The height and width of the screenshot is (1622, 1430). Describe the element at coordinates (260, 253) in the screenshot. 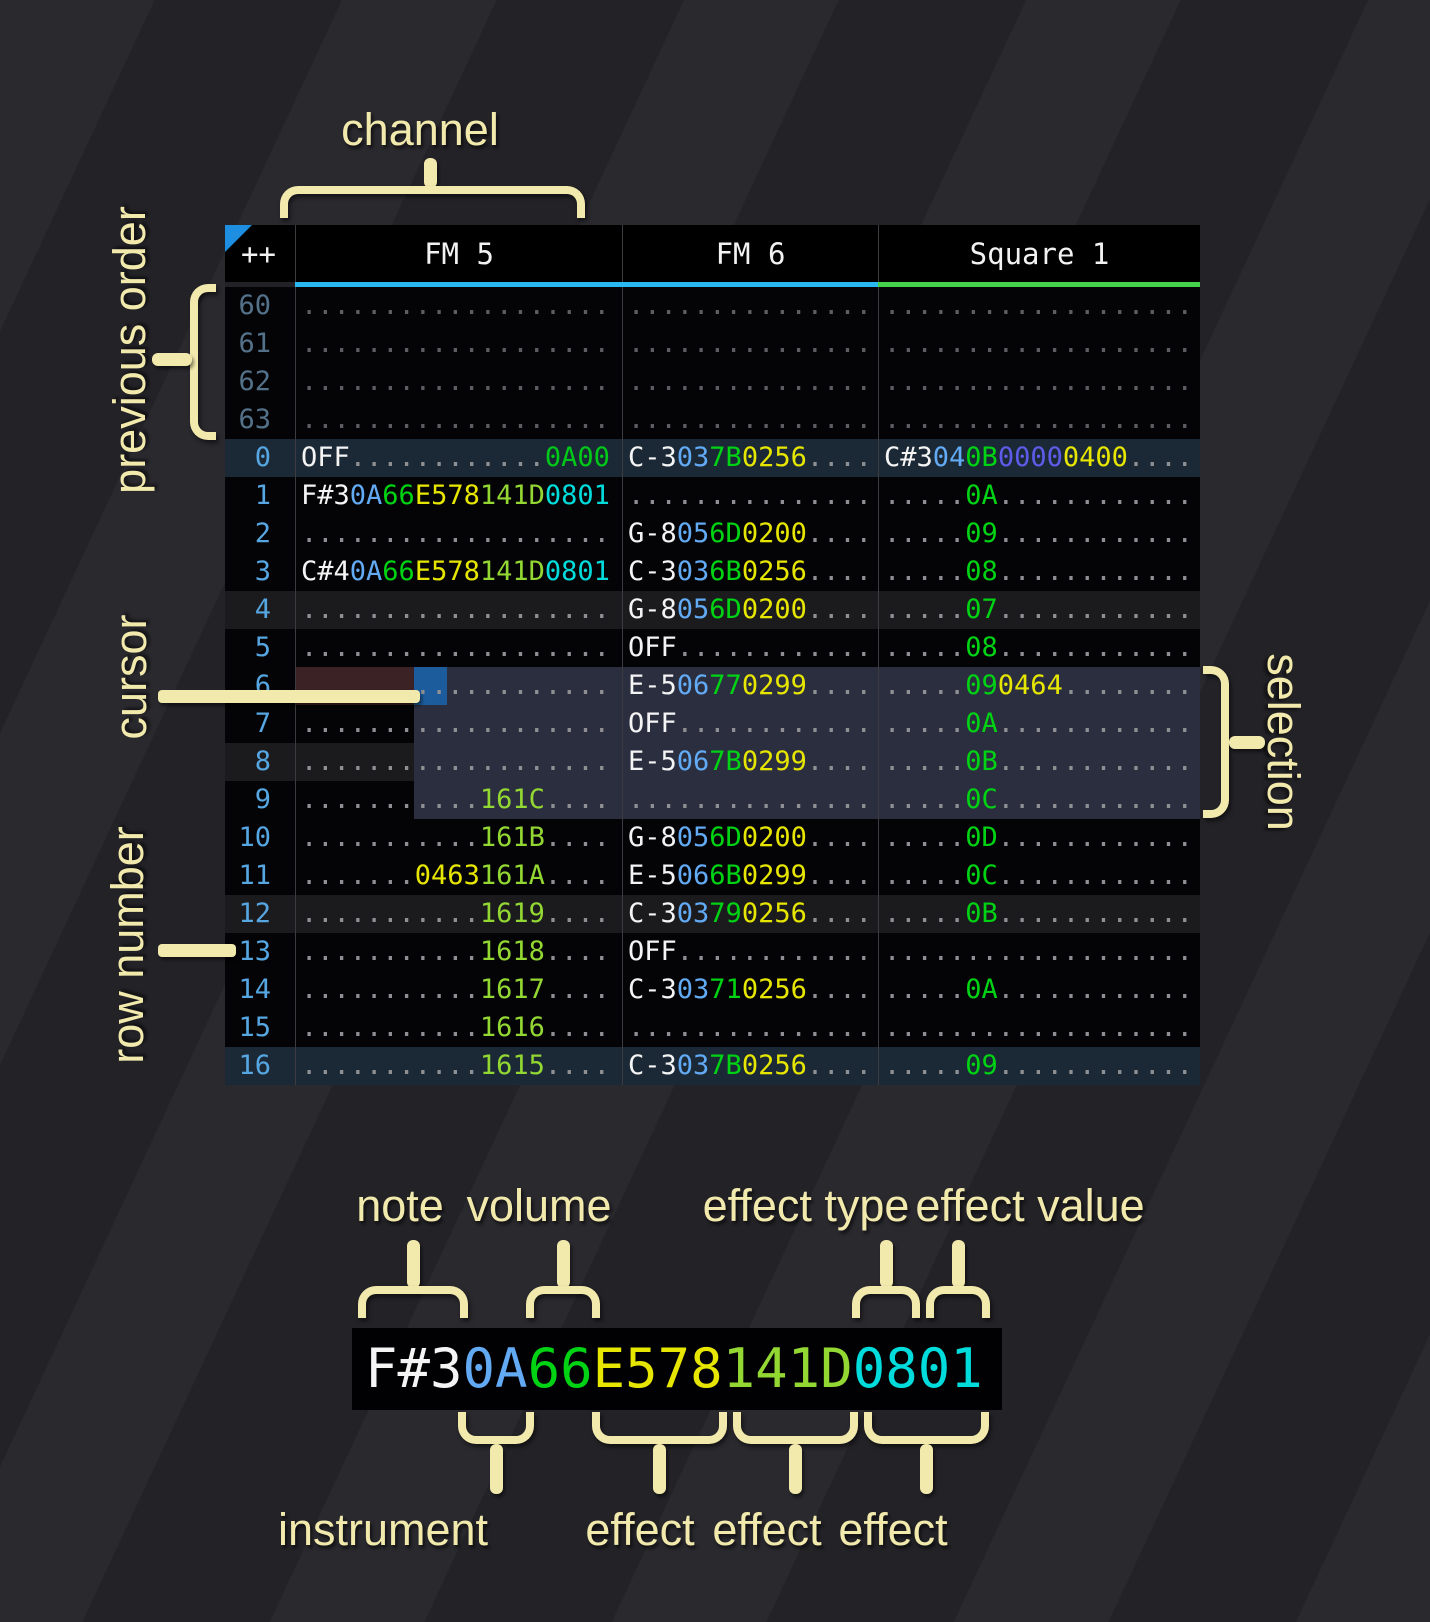

I see `order-corner-cell: ++` at that location.